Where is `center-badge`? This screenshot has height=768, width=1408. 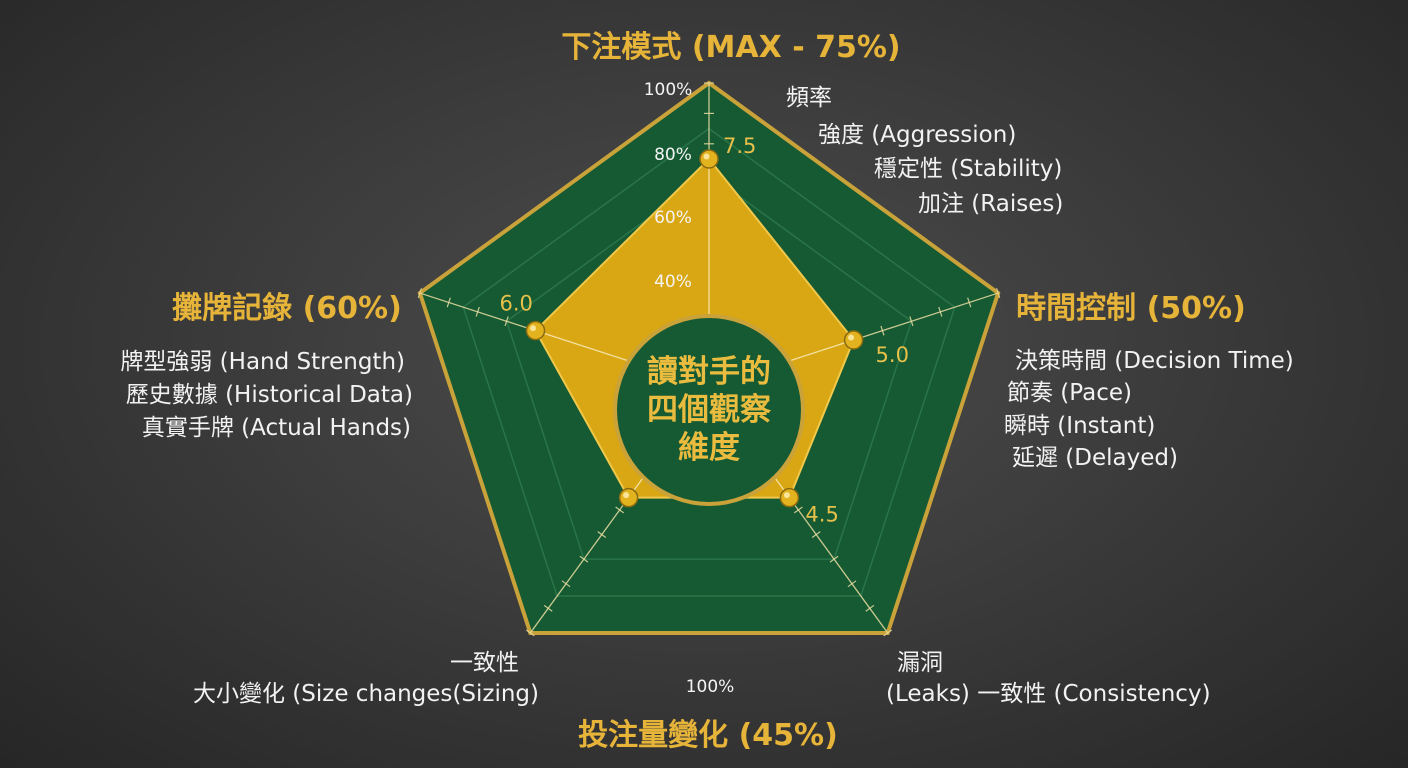 center-badge is located at coordinates (709, 410).